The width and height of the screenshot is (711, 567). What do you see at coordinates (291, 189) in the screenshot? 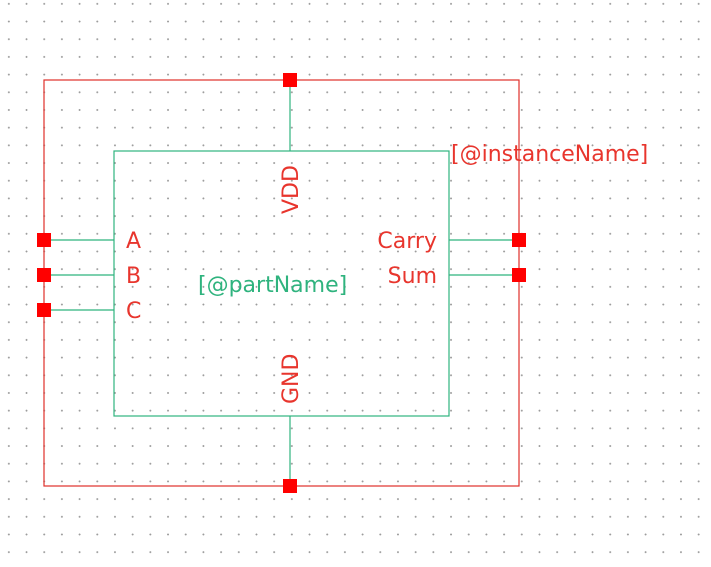
I see `pin-label-vdd: VDD` at bounding box center [291, 189].